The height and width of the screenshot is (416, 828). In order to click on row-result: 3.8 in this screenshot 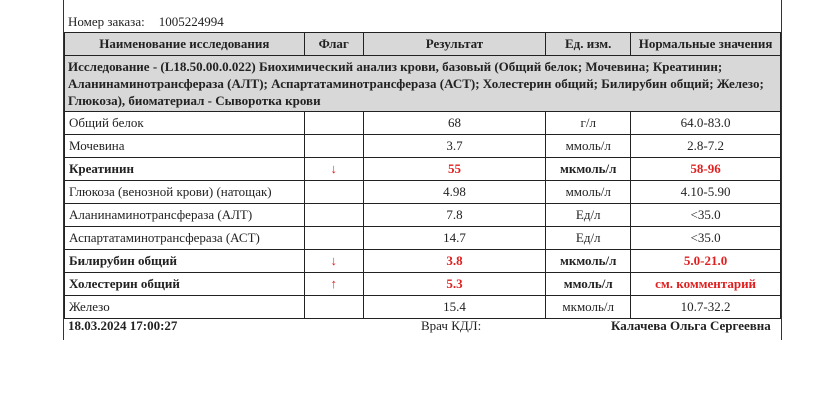, I will do `click(454, 261)`.